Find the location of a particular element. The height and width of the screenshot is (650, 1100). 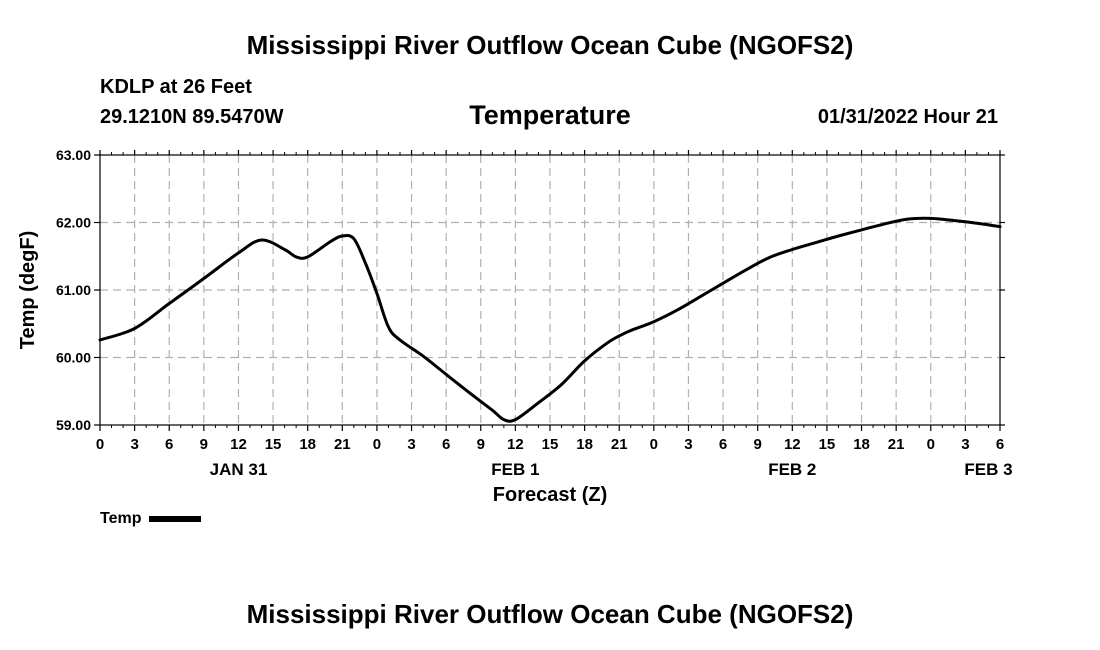

chart-legend: Temp is located at coordinates (151, 519).